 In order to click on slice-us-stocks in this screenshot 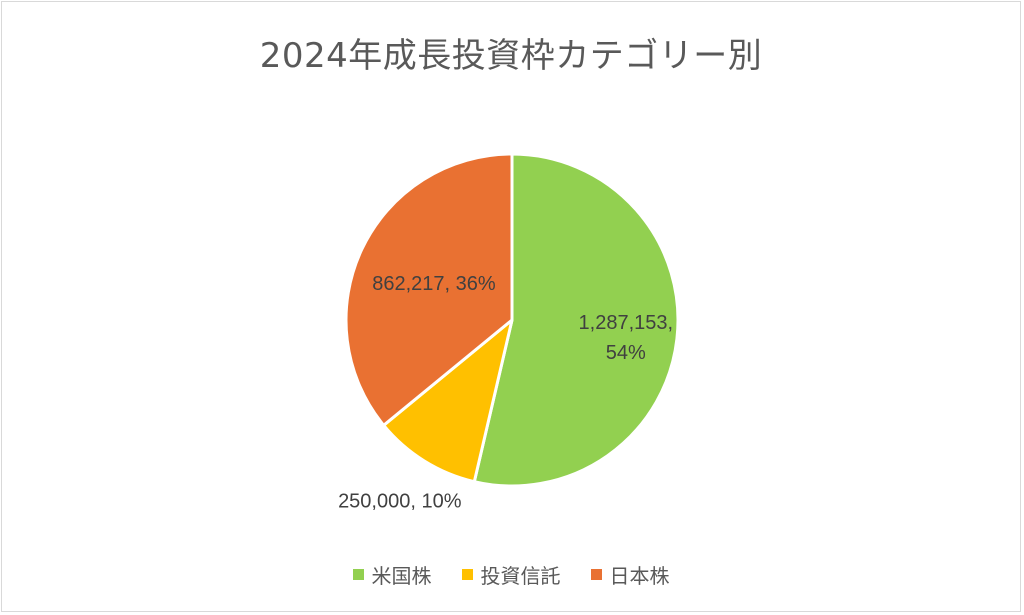, I will do `click(576, 320)`.